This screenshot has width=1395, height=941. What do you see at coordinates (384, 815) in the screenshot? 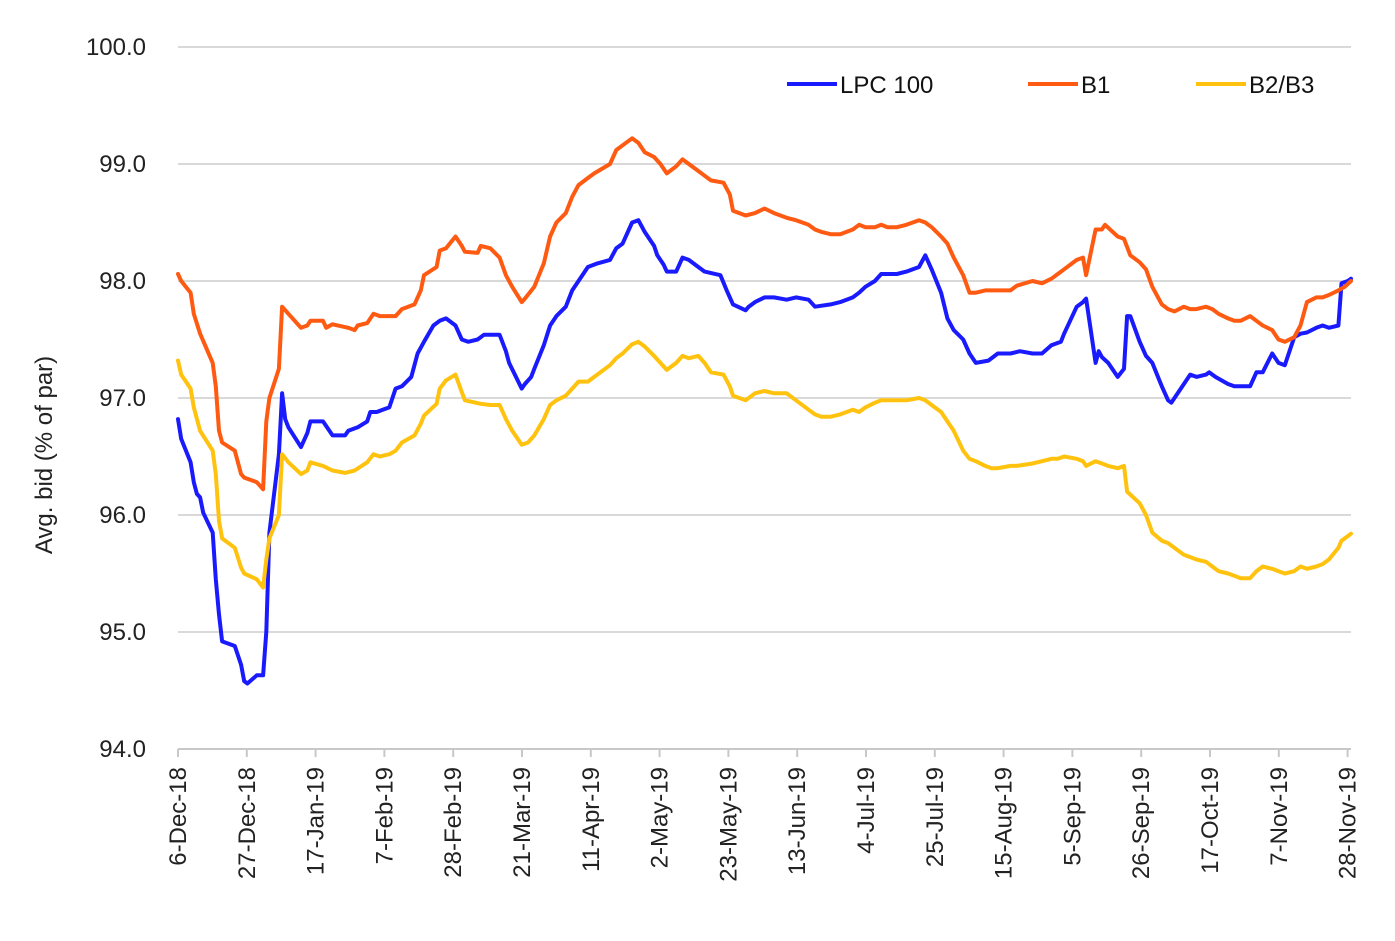
I see `x-tick-label: 7-Feb-19` at bounding box center [384, 815].